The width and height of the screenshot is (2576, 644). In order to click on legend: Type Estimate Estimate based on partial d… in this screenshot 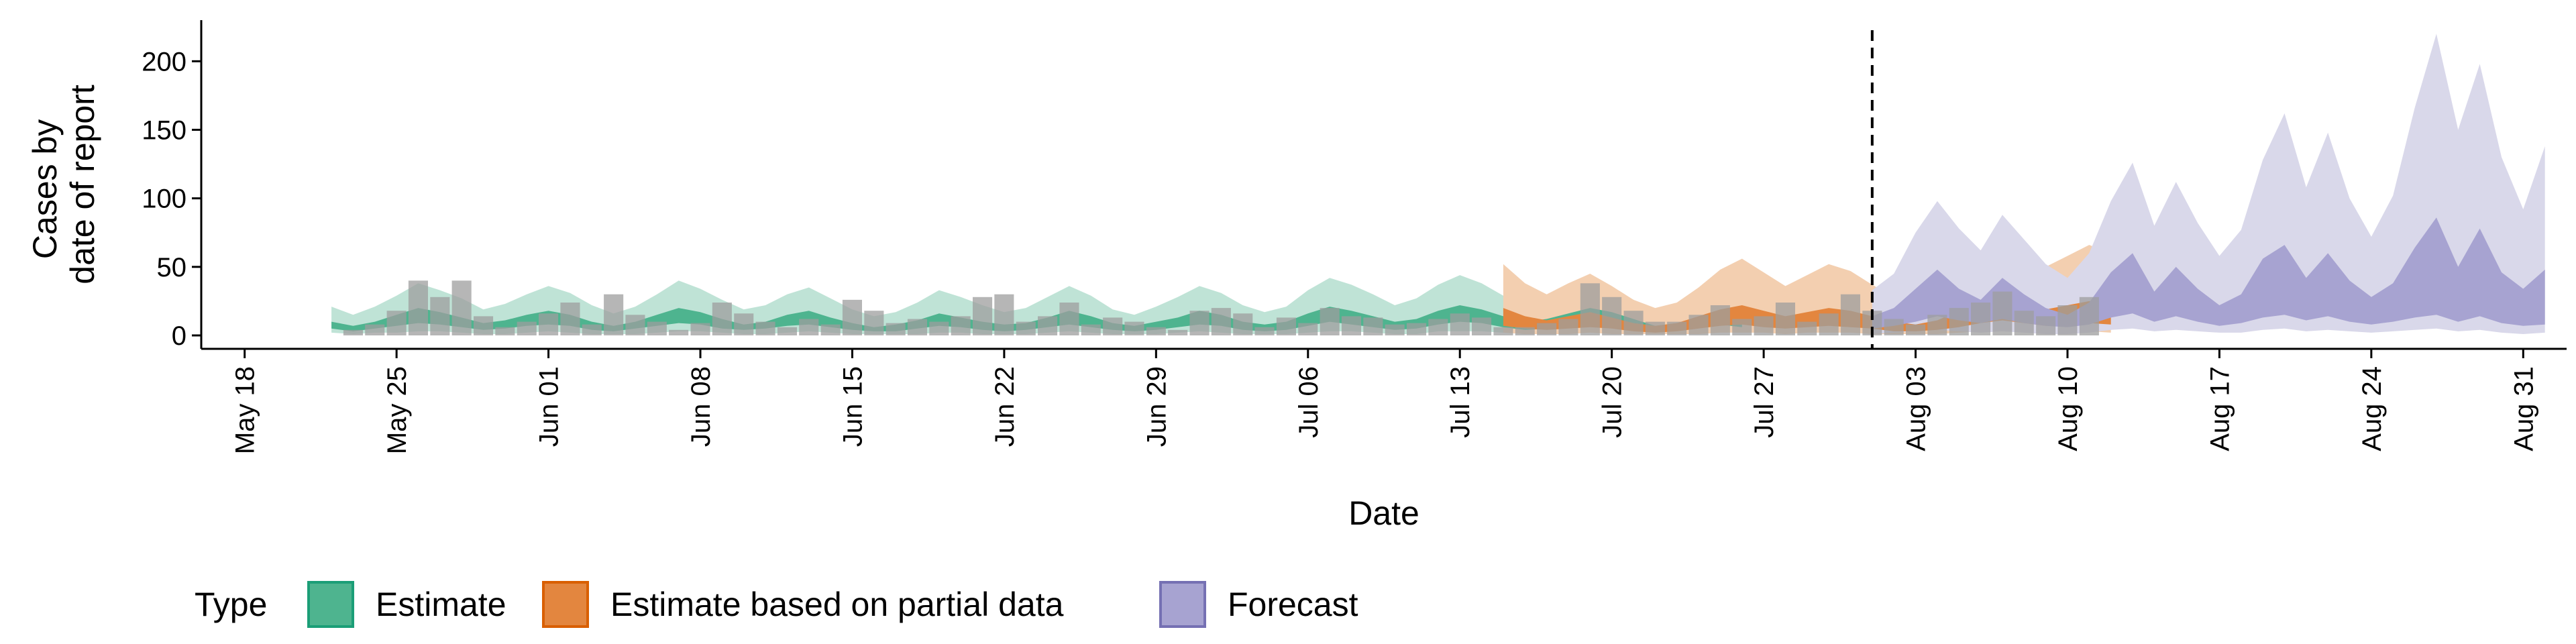, I will do `click(776, 604)`.